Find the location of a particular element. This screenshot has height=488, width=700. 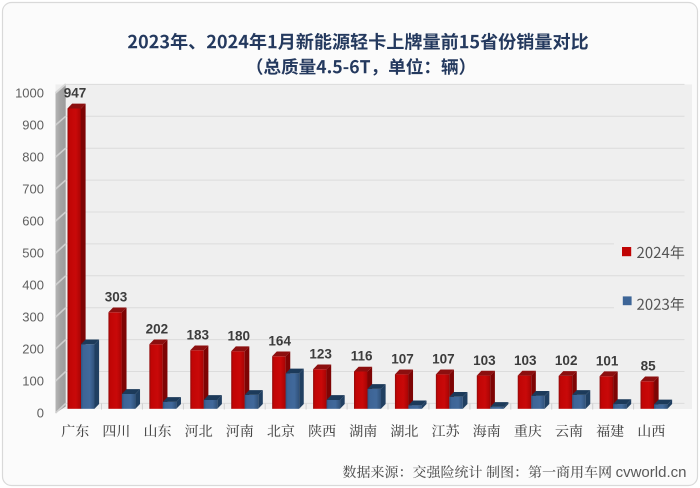

svg-text: 1000 is located at coordinates (29, 93).